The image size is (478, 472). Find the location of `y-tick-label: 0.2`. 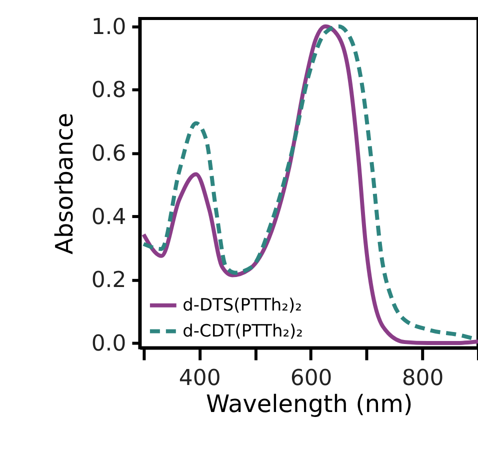

y-tick-label: 0.2 is located at coordinates (108, 281).